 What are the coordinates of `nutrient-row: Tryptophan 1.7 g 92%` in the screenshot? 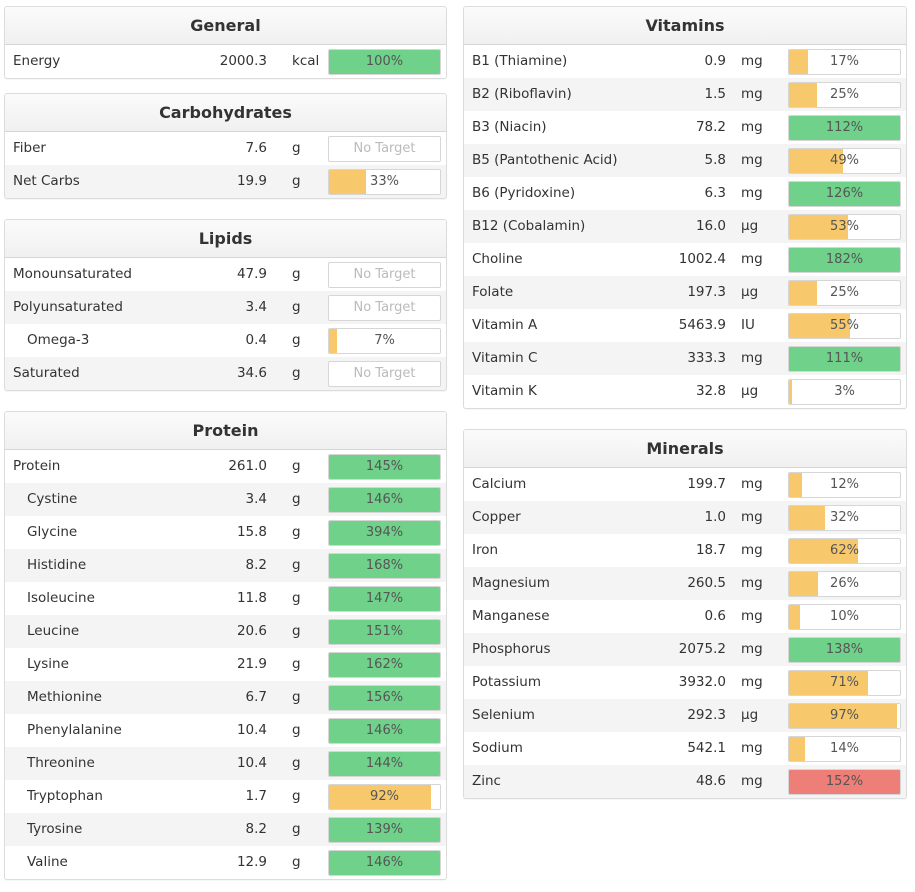 It's located at (225, 796).